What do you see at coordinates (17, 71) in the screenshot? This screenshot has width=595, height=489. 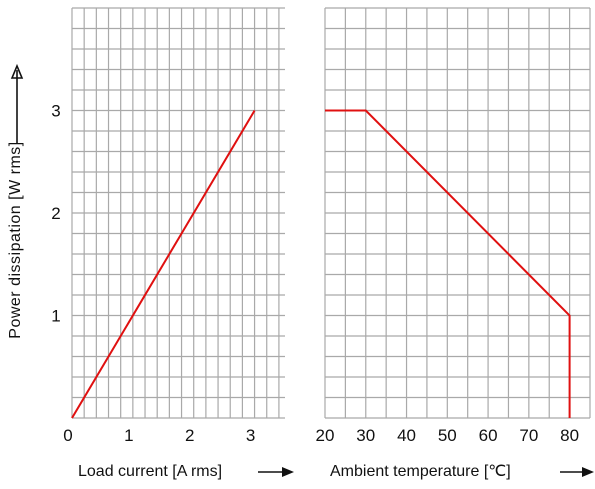 I see `y-axis-arrowhead` at bounding box center [17, 71].